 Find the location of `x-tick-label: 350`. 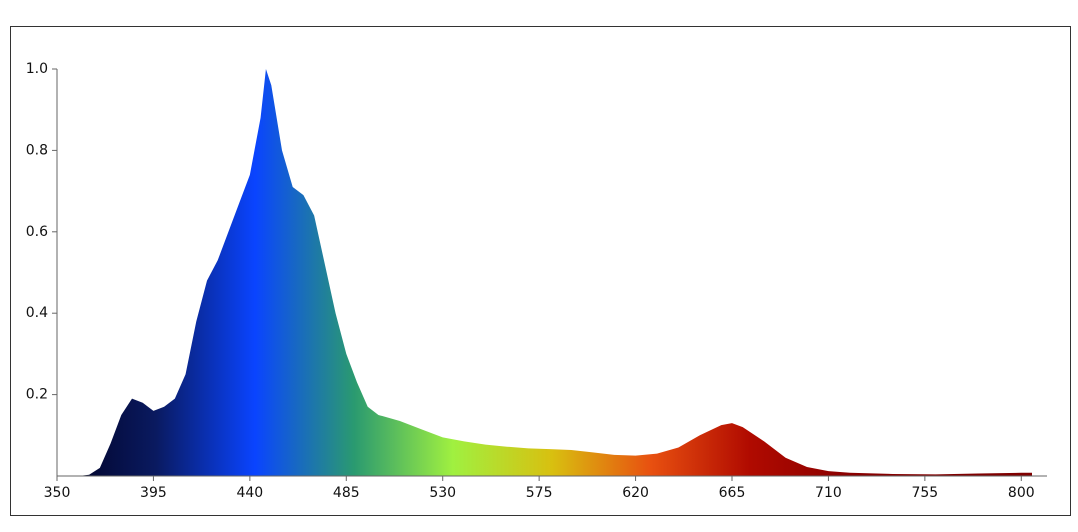

x-tick-label: 350 is located at coordinates (57, 493).